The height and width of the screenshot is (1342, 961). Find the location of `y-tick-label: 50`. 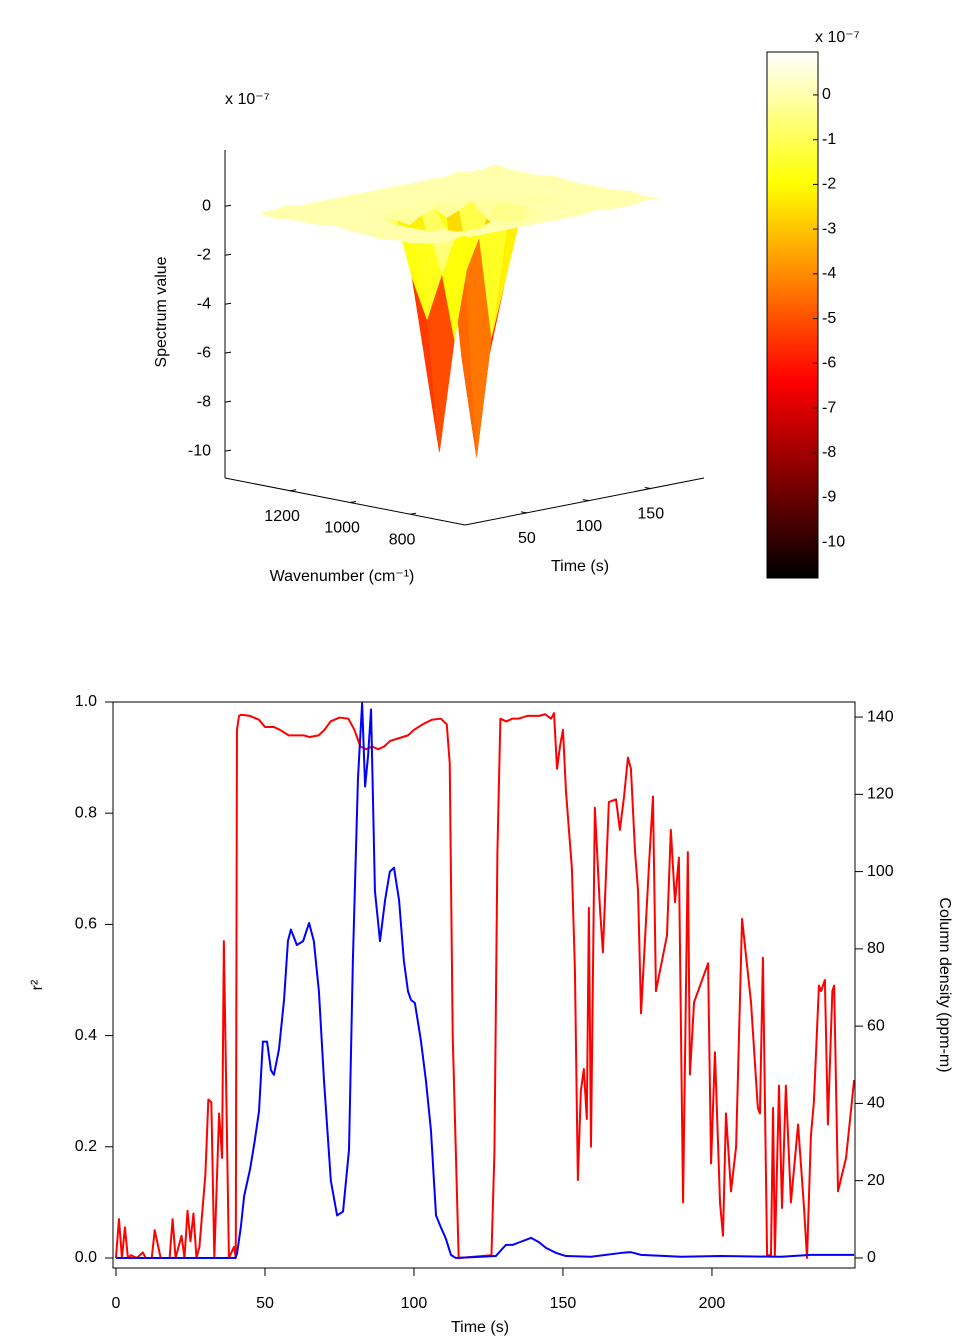

y-tick-label: 50 is located at coordinates (527, 538).